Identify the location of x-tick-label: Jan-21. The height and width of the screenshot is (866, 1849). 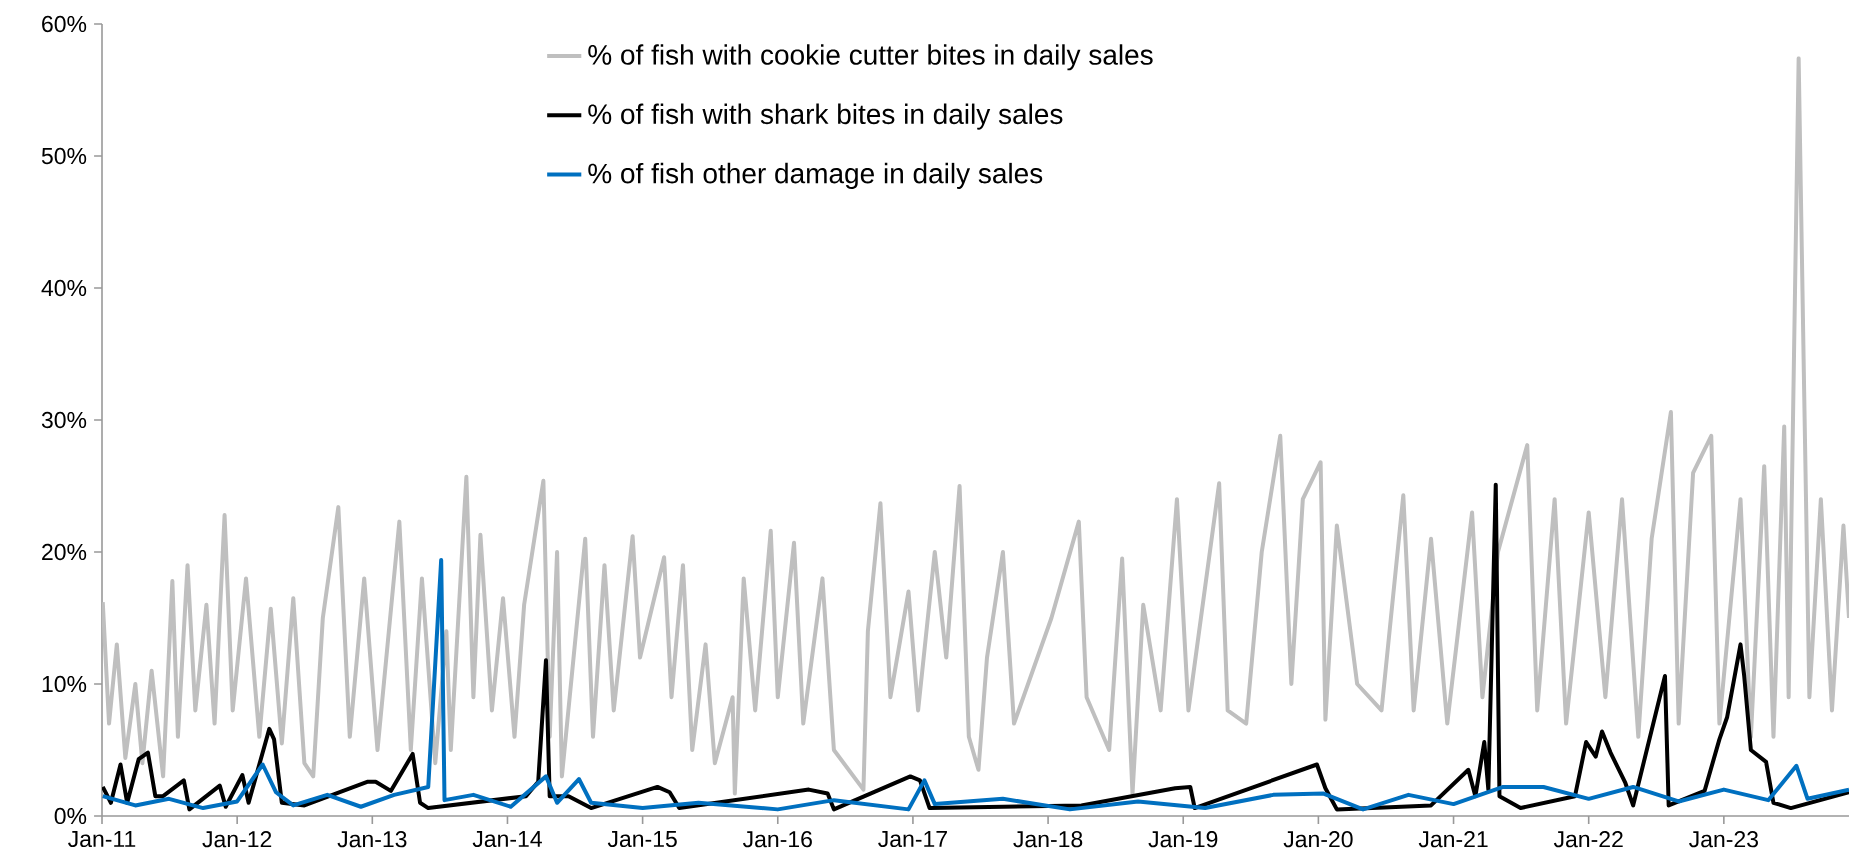
(1453, 839).